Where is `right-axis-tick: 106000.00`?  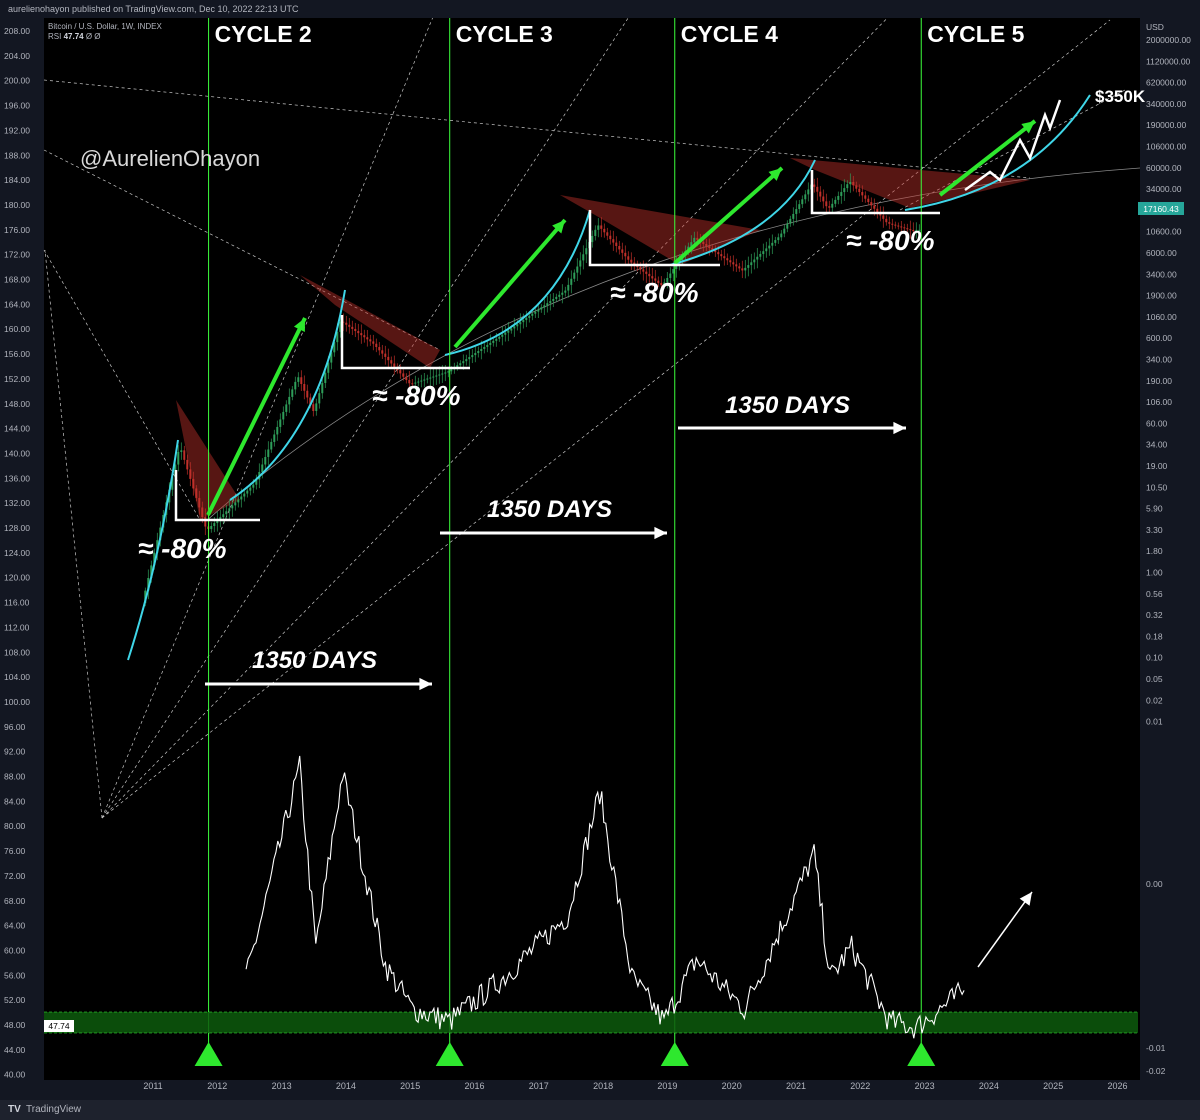 right-axis-tick: 106000.00 is located at coordinates (1166, 147).